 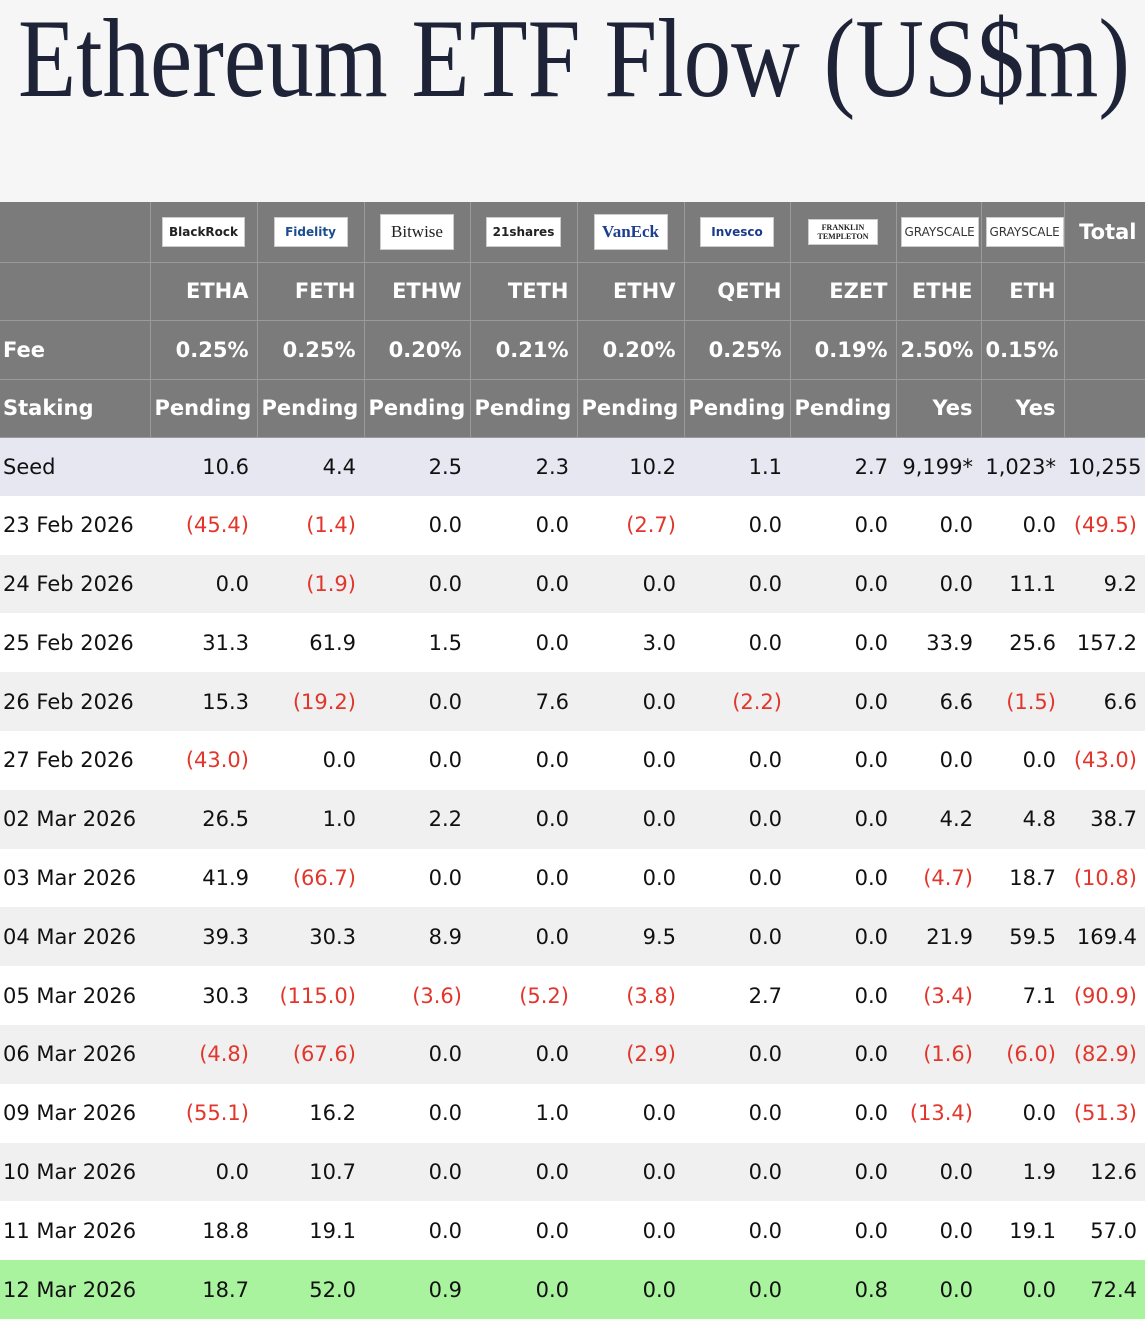 What do you see at coordinates (523, 466) in the screenshot?
I see `flow-cell: 2.3` at bounding box center [523, 466].